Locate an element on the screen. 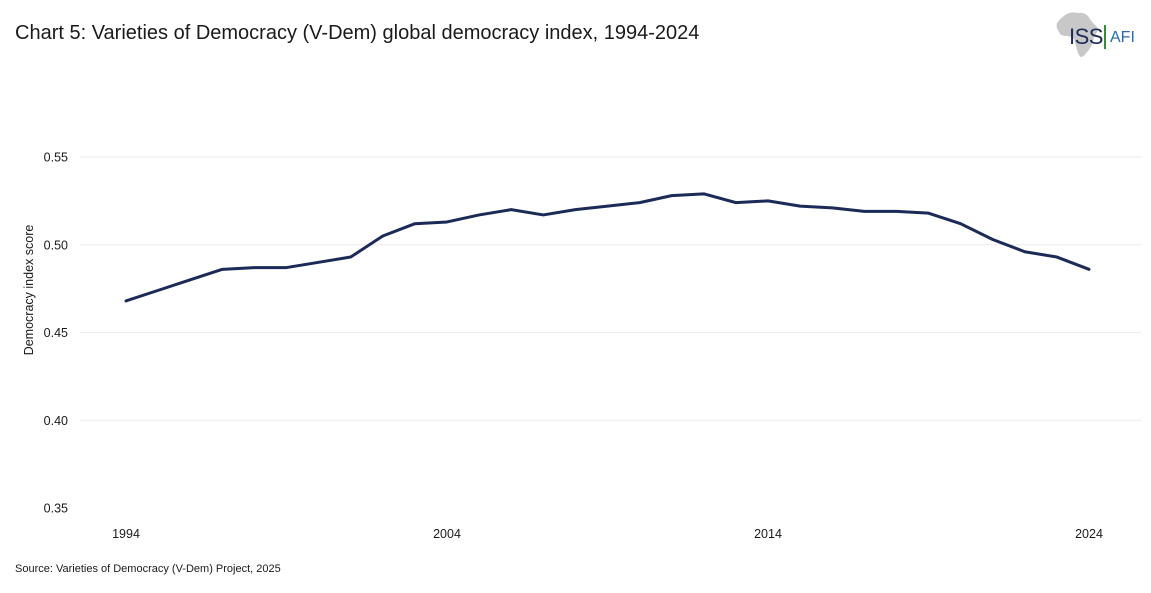  y-tick-label: 0.35 is located at coordinates (56, 509).